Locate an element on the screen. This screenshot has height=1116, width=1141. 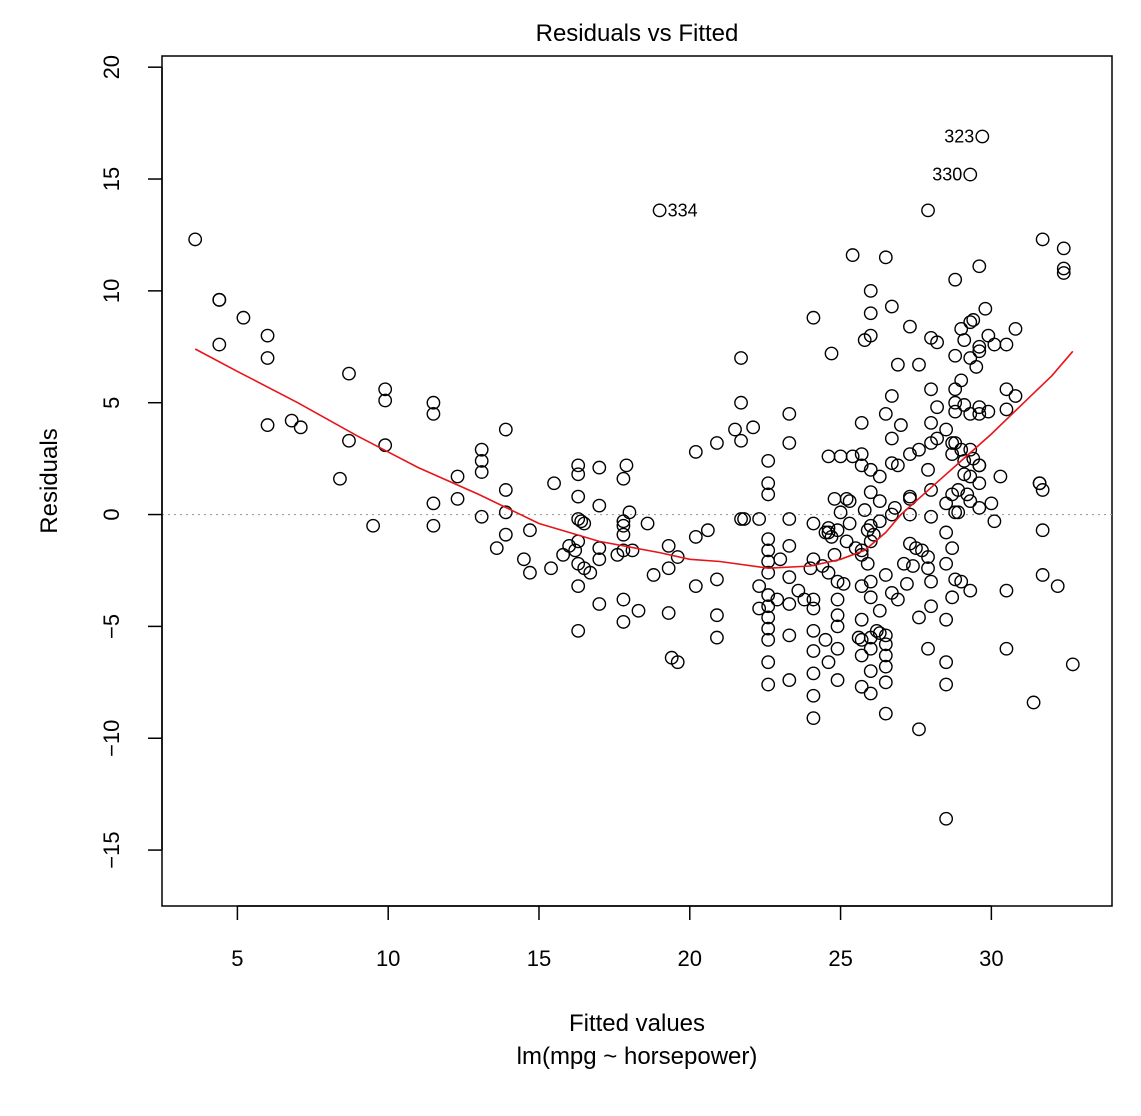
x-axis-sublabel: lm(mpg ~ horsepower) is located at coordinates (637, 1056).